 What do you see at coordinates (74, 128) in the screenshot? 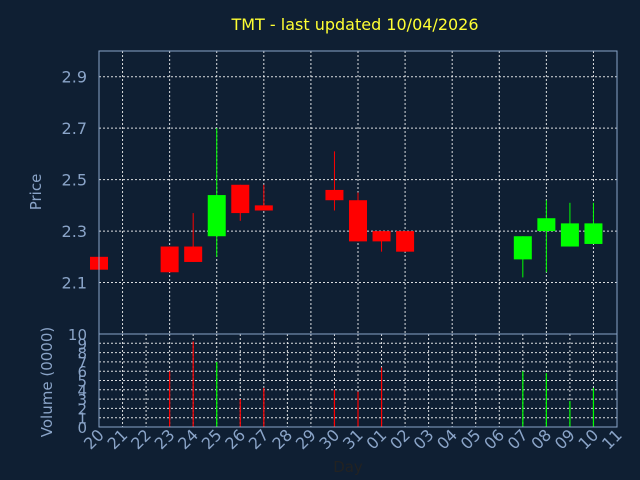
I see `price-tick-label: 2.7` at bounding box center [74, 128].